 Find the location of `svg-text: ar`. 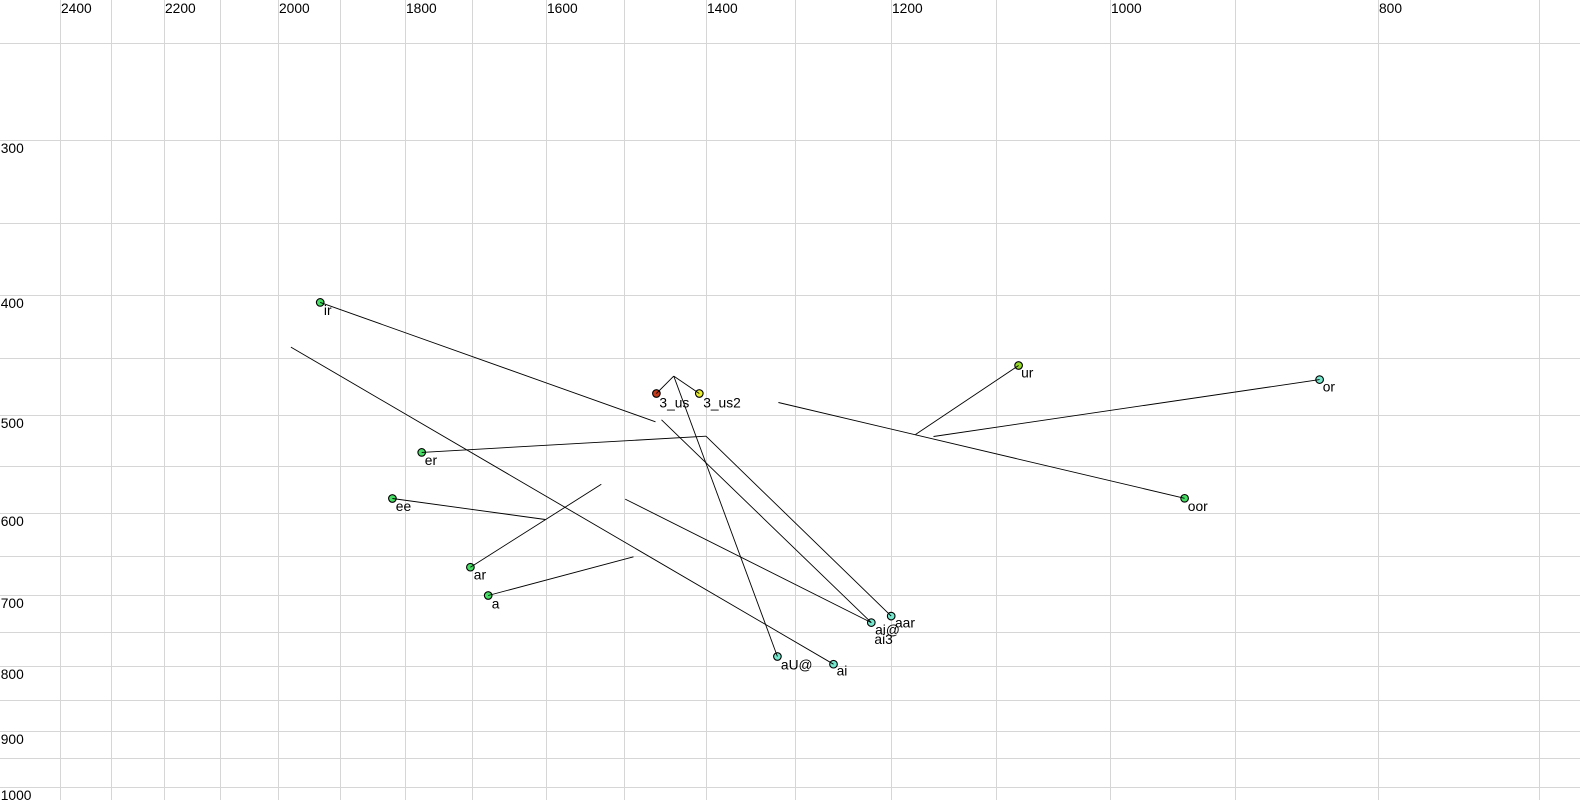

svg-text: ar is located at coordinates (480, 575).